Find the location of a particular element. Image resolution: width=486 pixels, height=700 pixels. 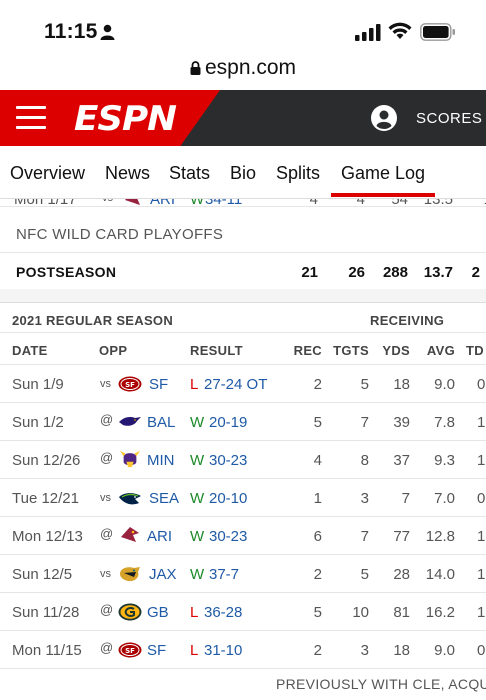

row-yds: 81 is located at coordinates (401, 612).